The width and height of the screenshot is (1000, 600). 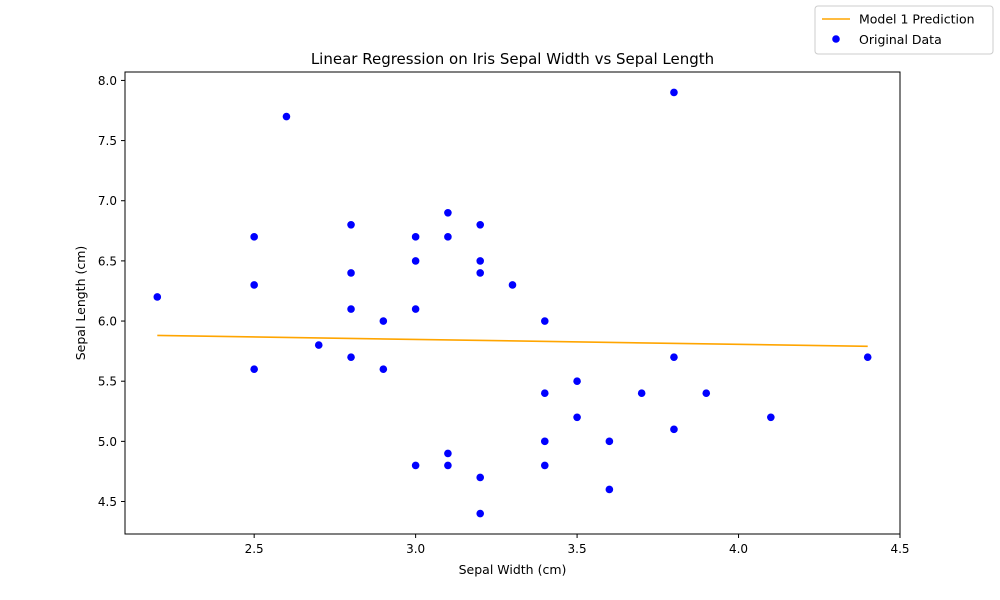 What do you see at coordinates (111, 291) in the screenshot?
I see `y-axis-ticks: 4.5 5.0 5.5 6.0 6.5 7.0 7.5 8.0` at bounding box center [111, 291].